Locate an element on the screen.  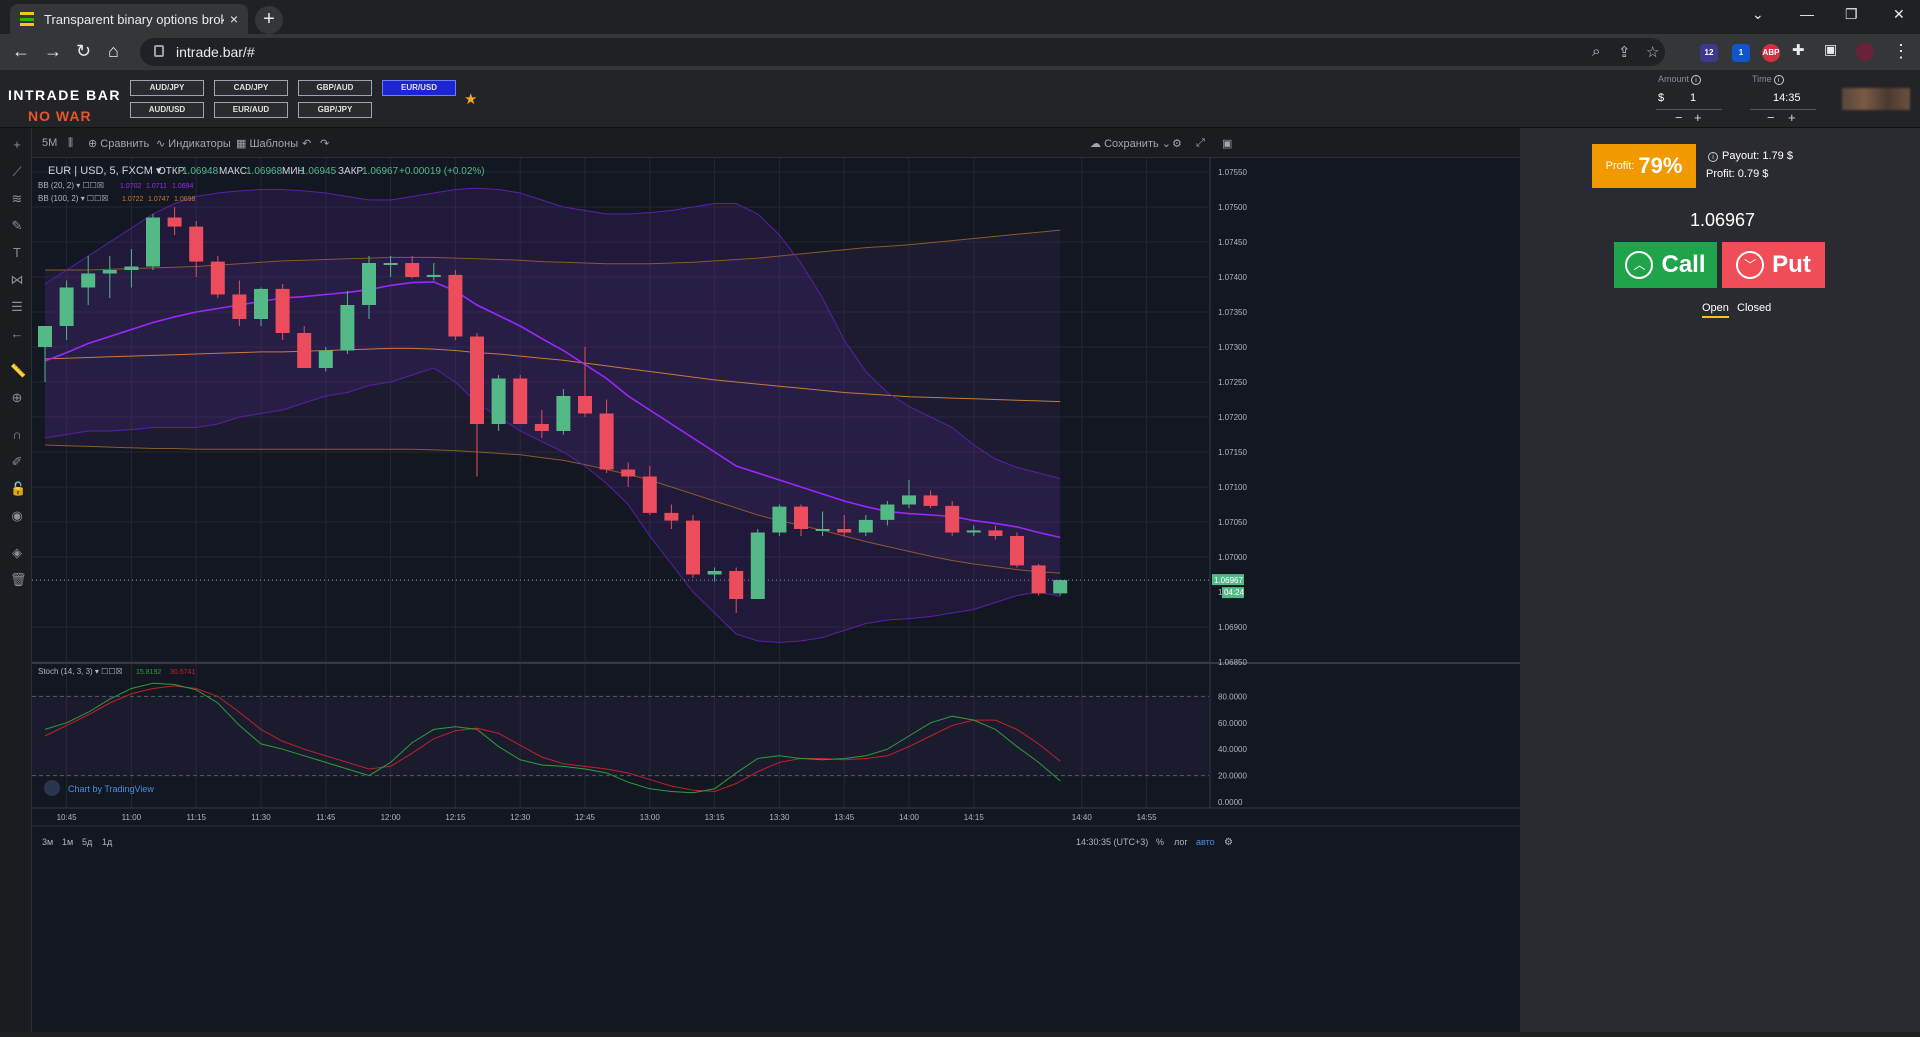
text-icon: T is located at coordinates (17, 252).